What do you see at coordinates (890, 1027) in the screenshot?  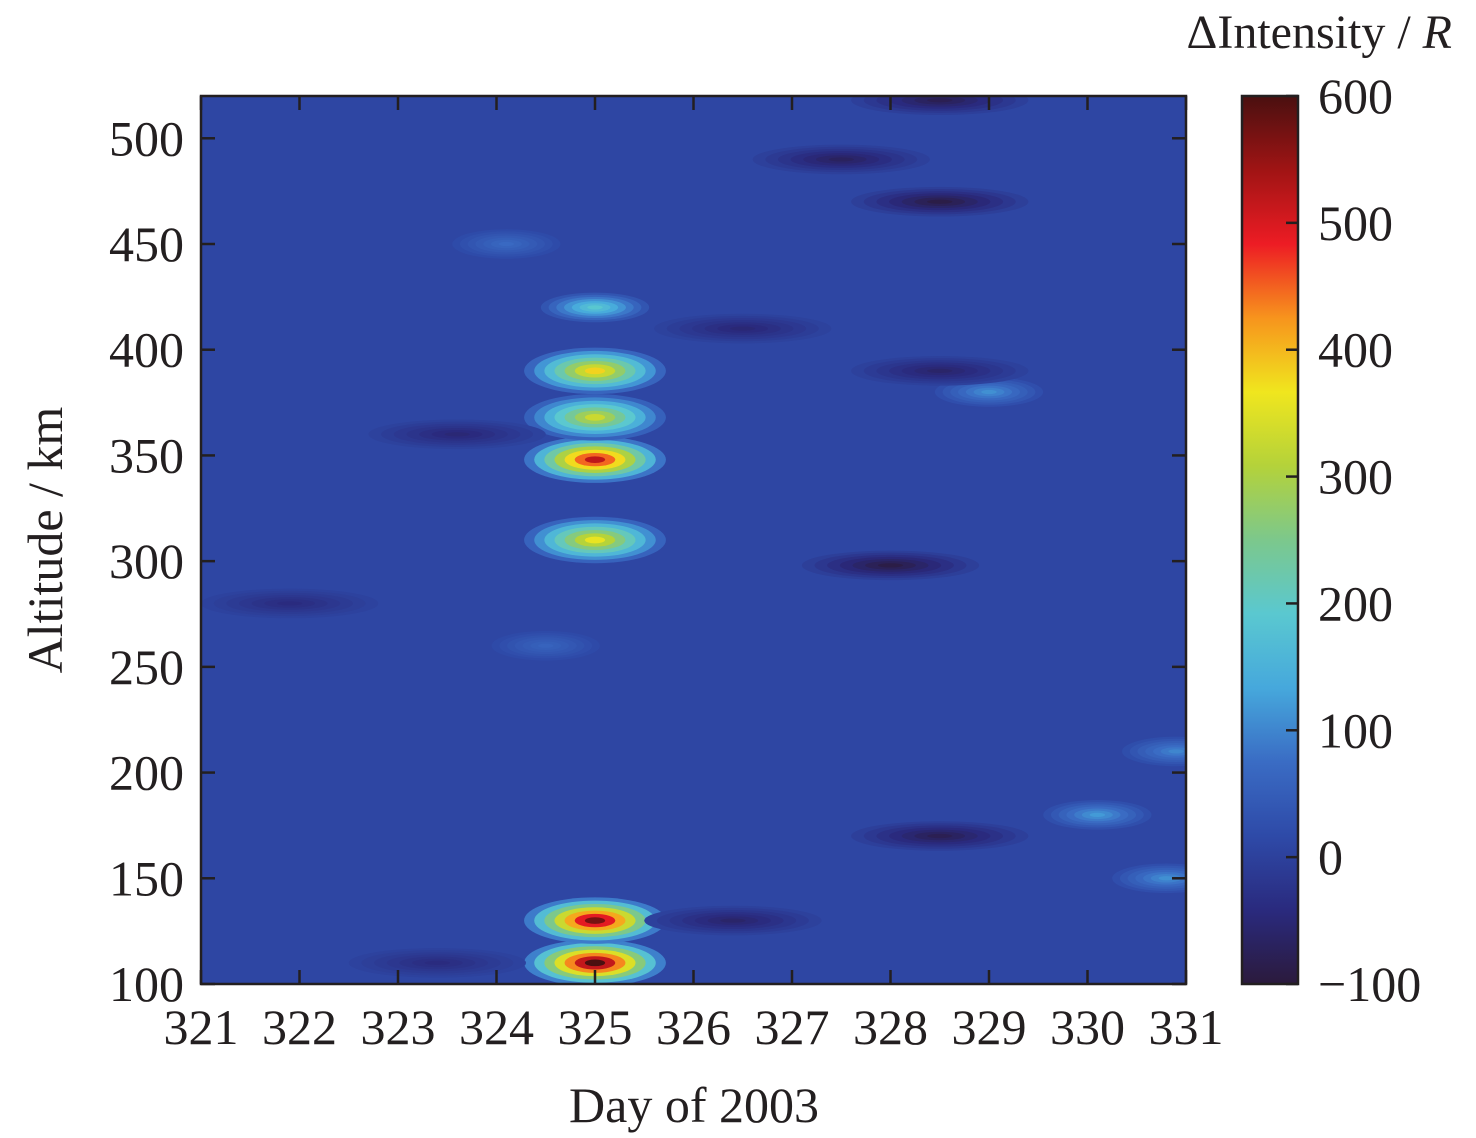 I see `x-tick-label: 328` at bounding box center [890, 1027].